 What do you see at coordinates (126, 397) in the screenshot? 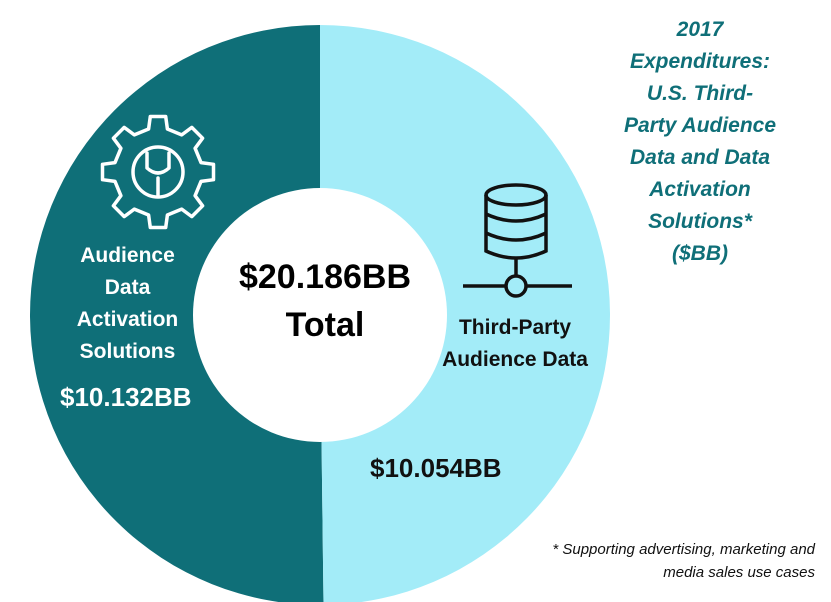
I see `slice-value-audience-data-activation: $10.132BB` at bounding box center [126, 397].